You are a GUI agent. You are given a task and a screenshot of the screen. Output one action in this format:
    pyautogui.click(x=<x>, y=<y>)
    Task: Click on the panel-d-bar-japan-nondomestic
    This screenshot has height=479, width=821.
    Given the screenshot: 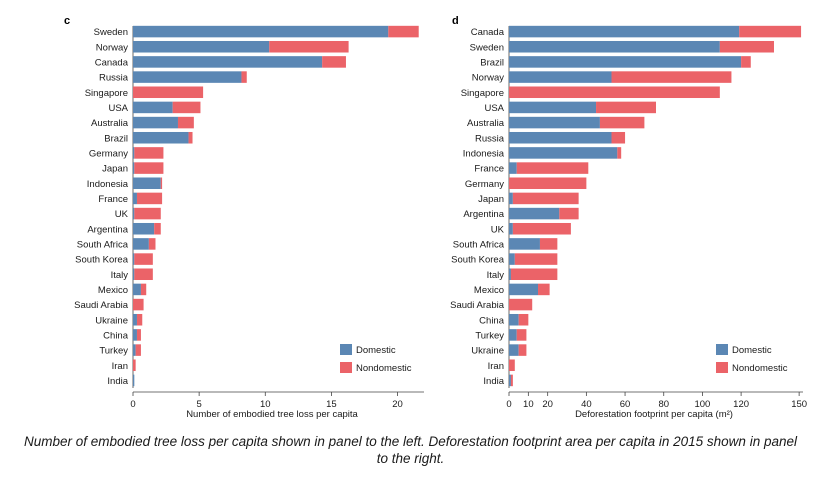 What is the action you would take?
    pyautogui.click(x=545, y=198)
    